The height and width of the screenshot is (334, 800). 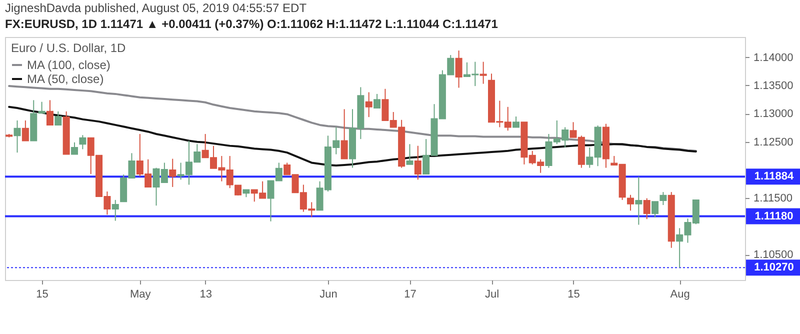 I want to click on chart-title: JigneshDavda published, August 05, 2019 04:55:57 EDT, so click(x=156, y=8).